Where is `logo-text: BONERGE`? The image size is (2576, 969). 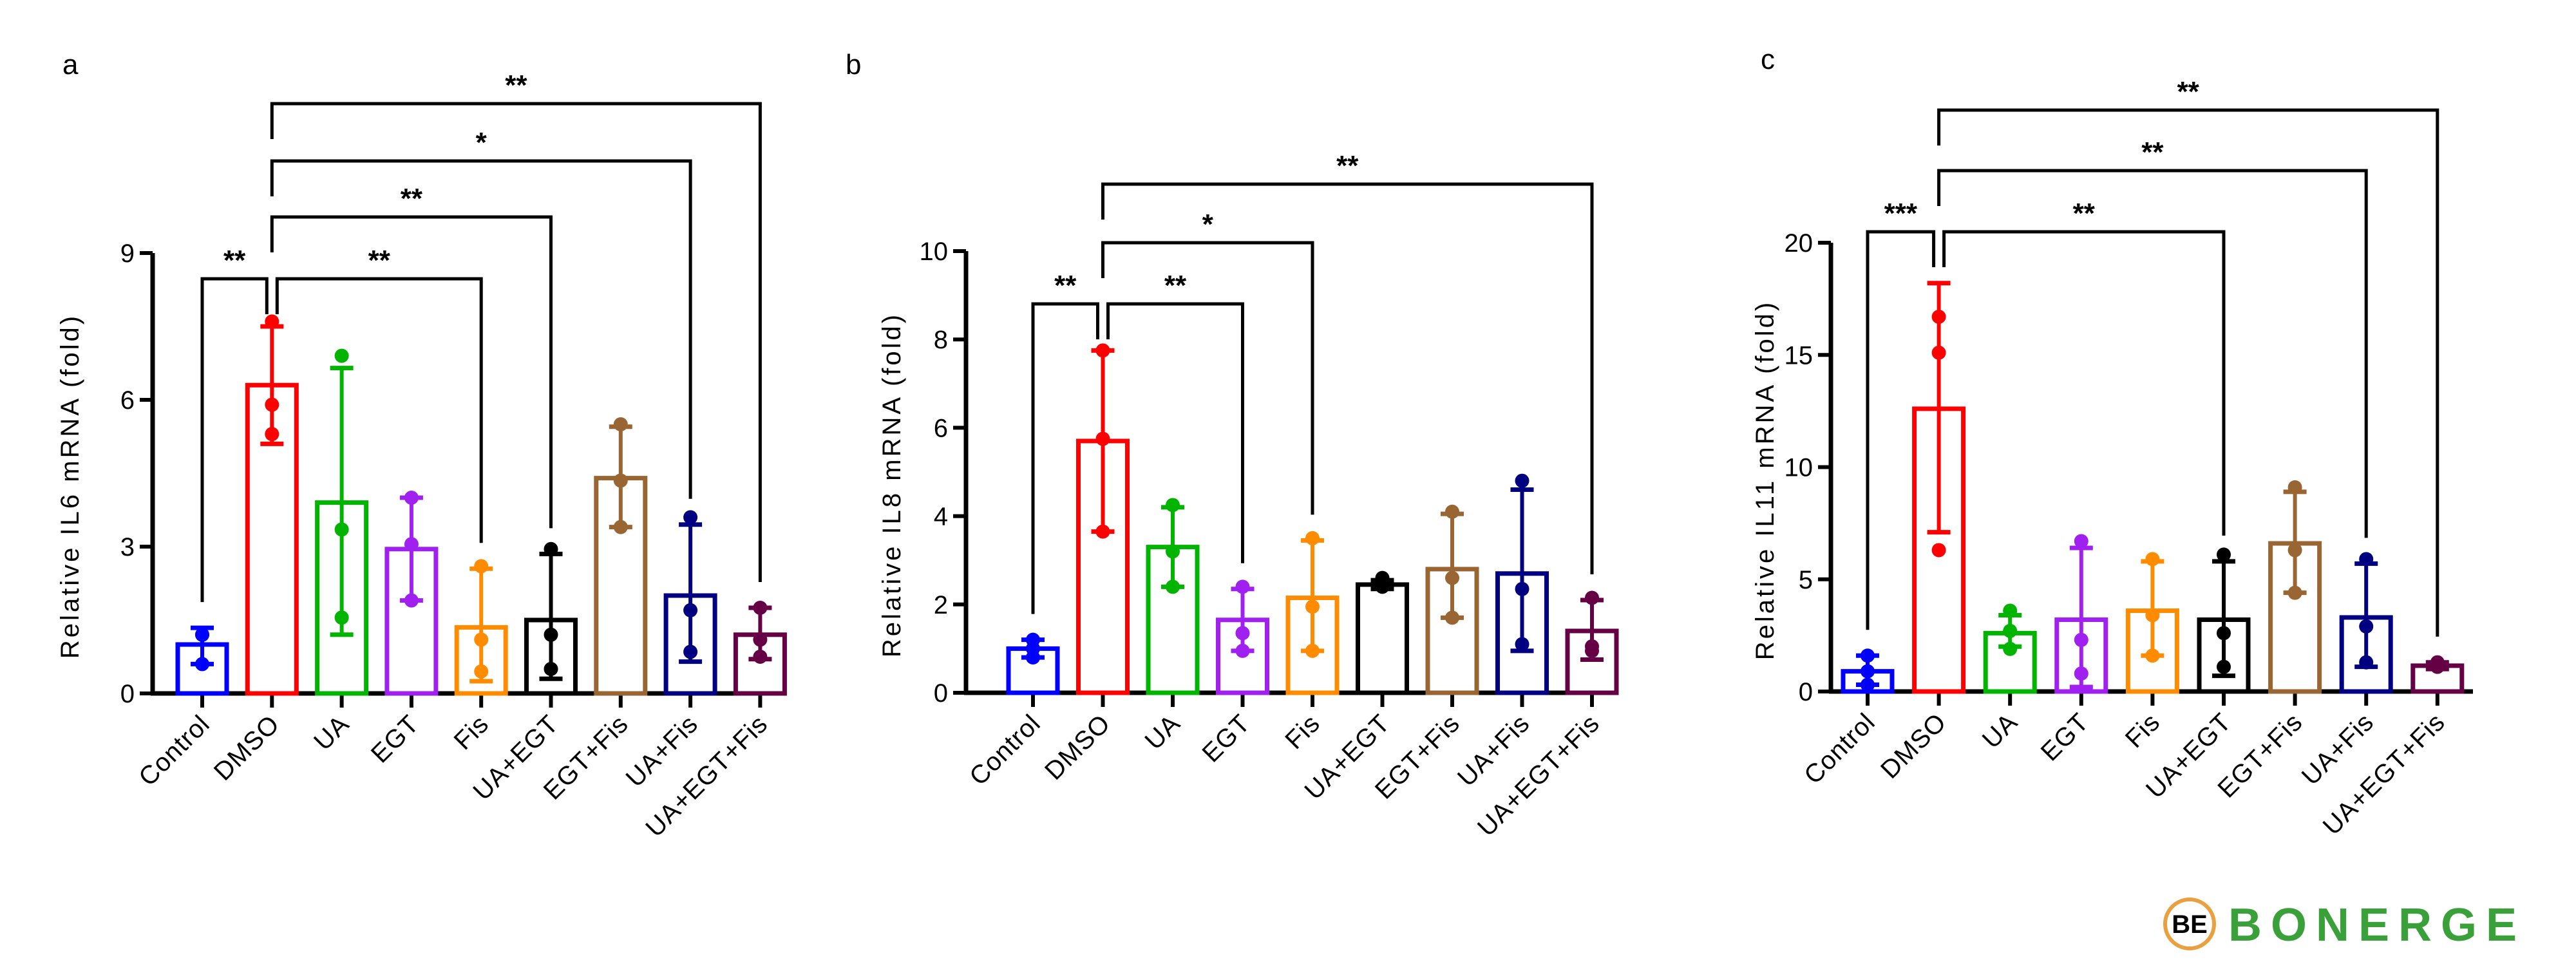
logo-text: BONERGE is located at coordinates (2377, 925).